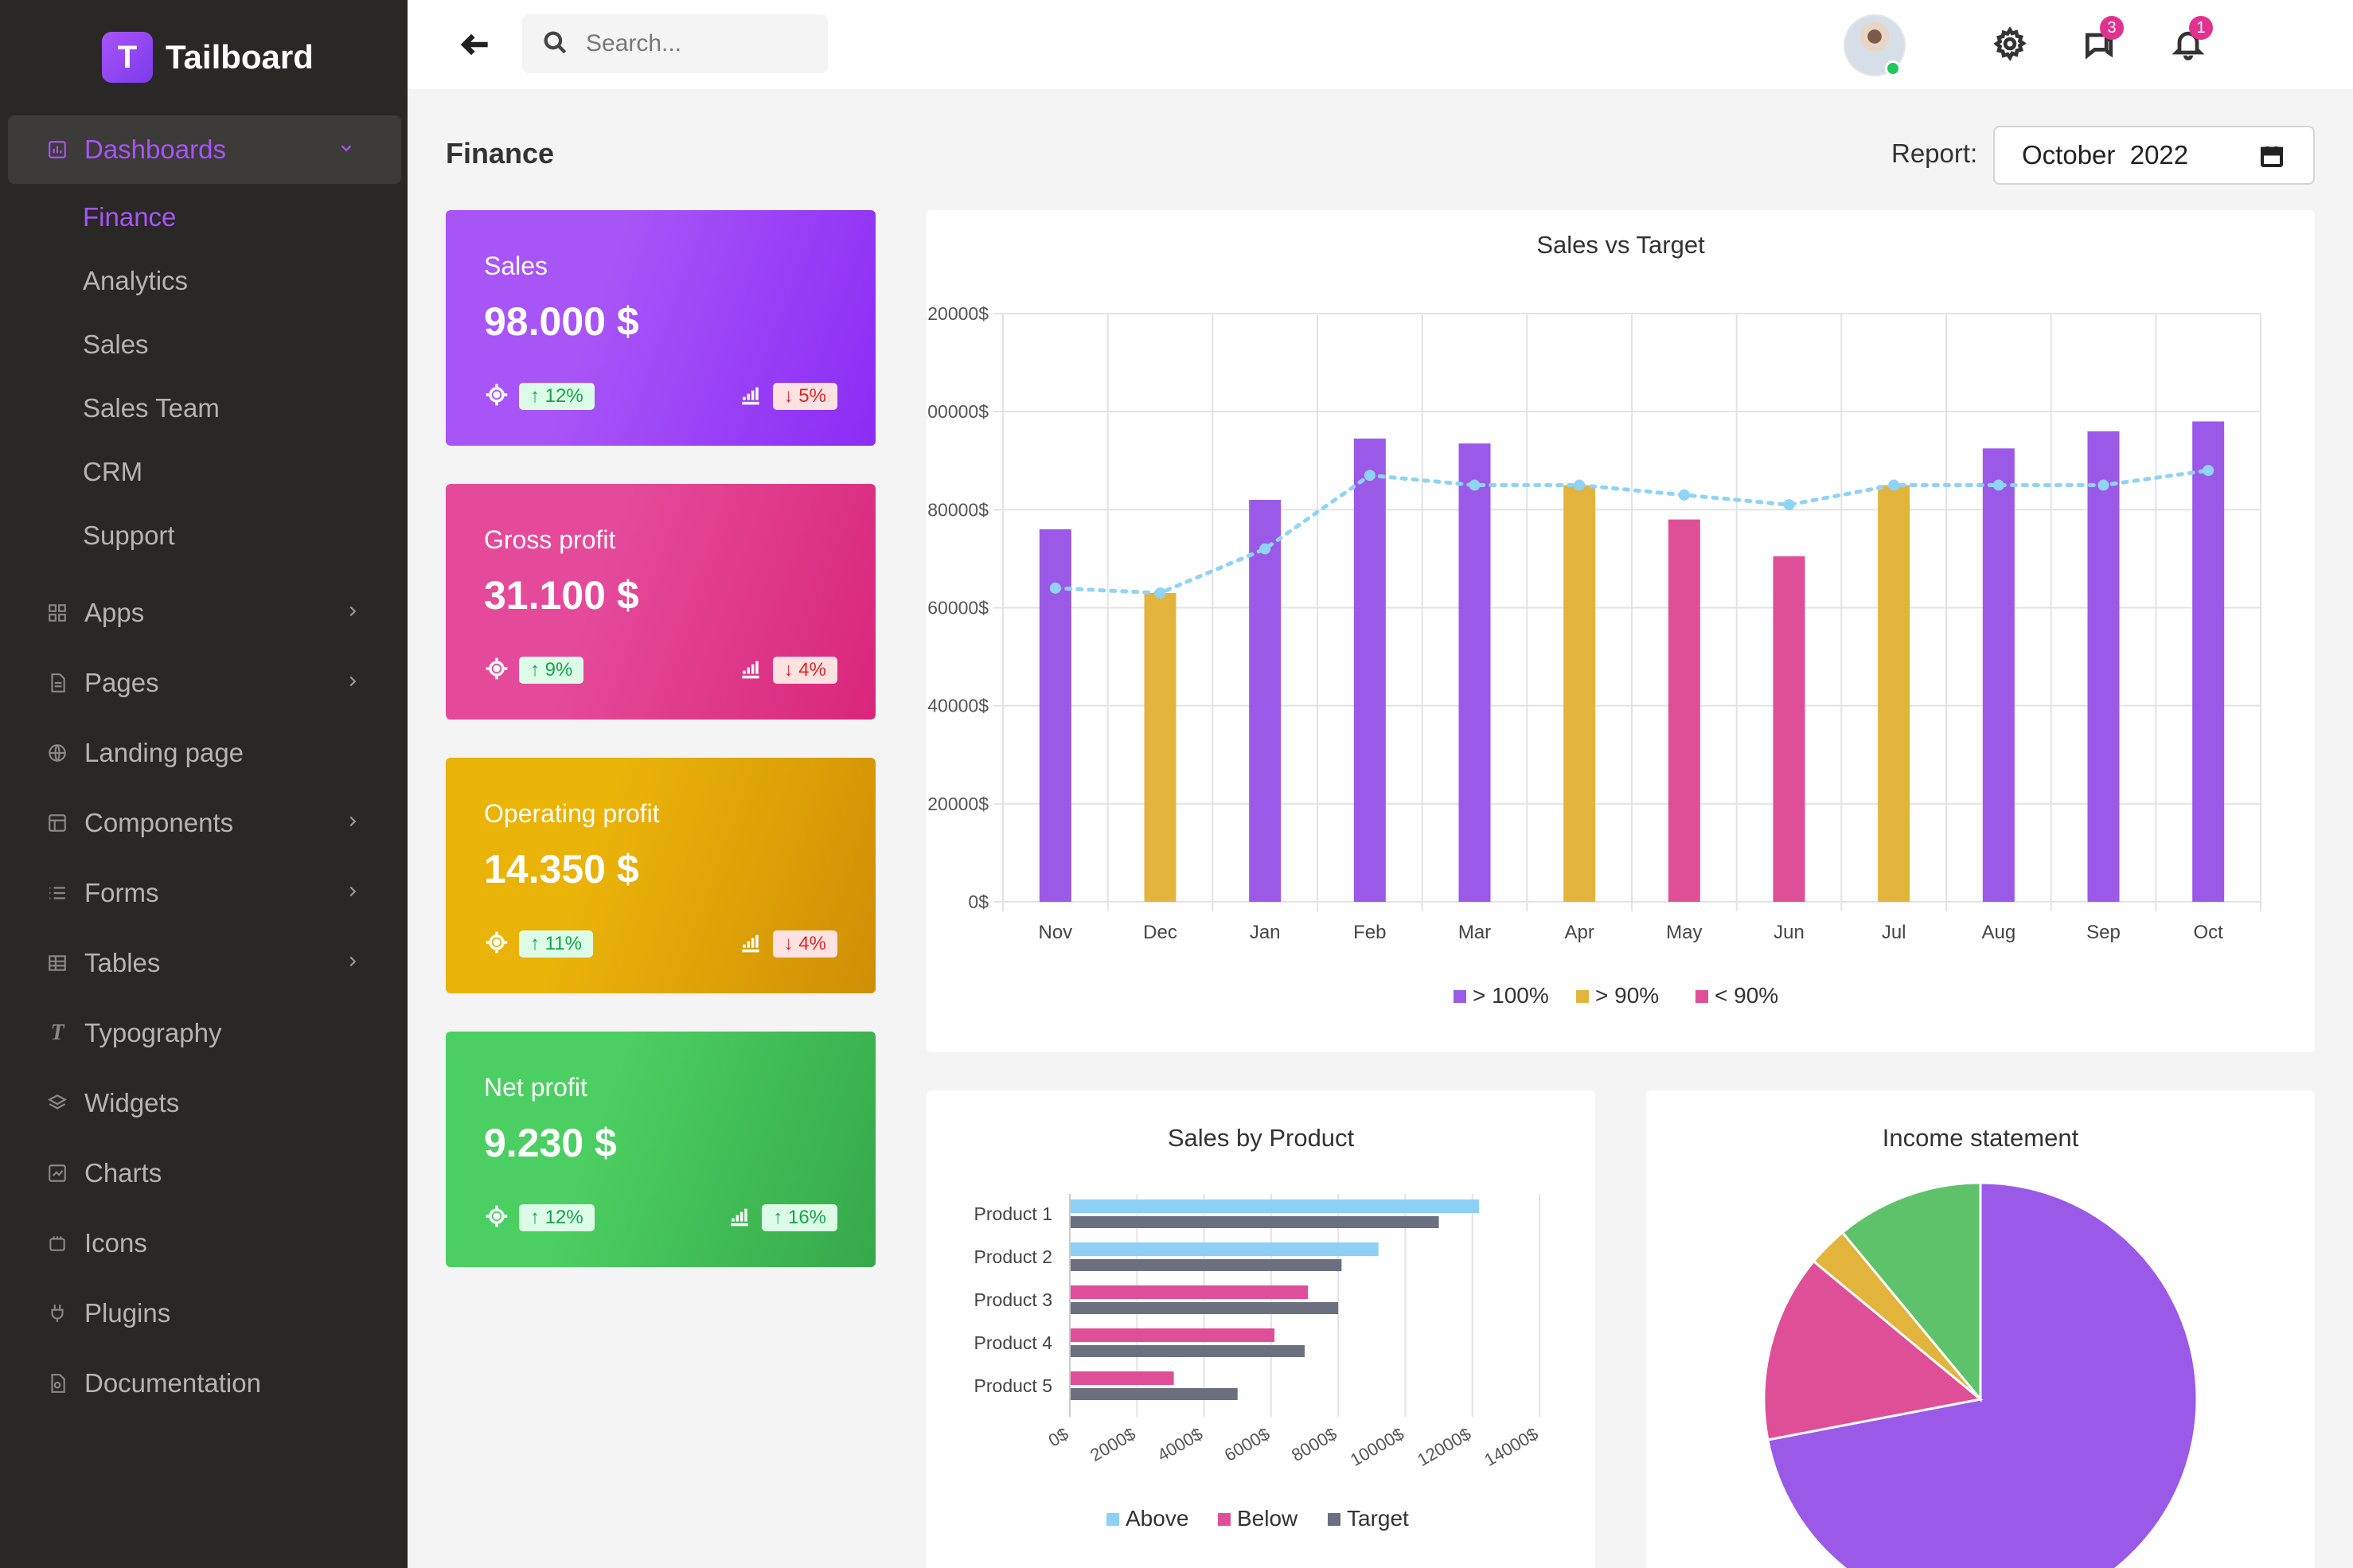 This screenshot has height=1568, width=2353. What do you see at coordinates (2099, 44) in the screenshot?
I see `messages-button: 3` at bounding box center [2099, 44].